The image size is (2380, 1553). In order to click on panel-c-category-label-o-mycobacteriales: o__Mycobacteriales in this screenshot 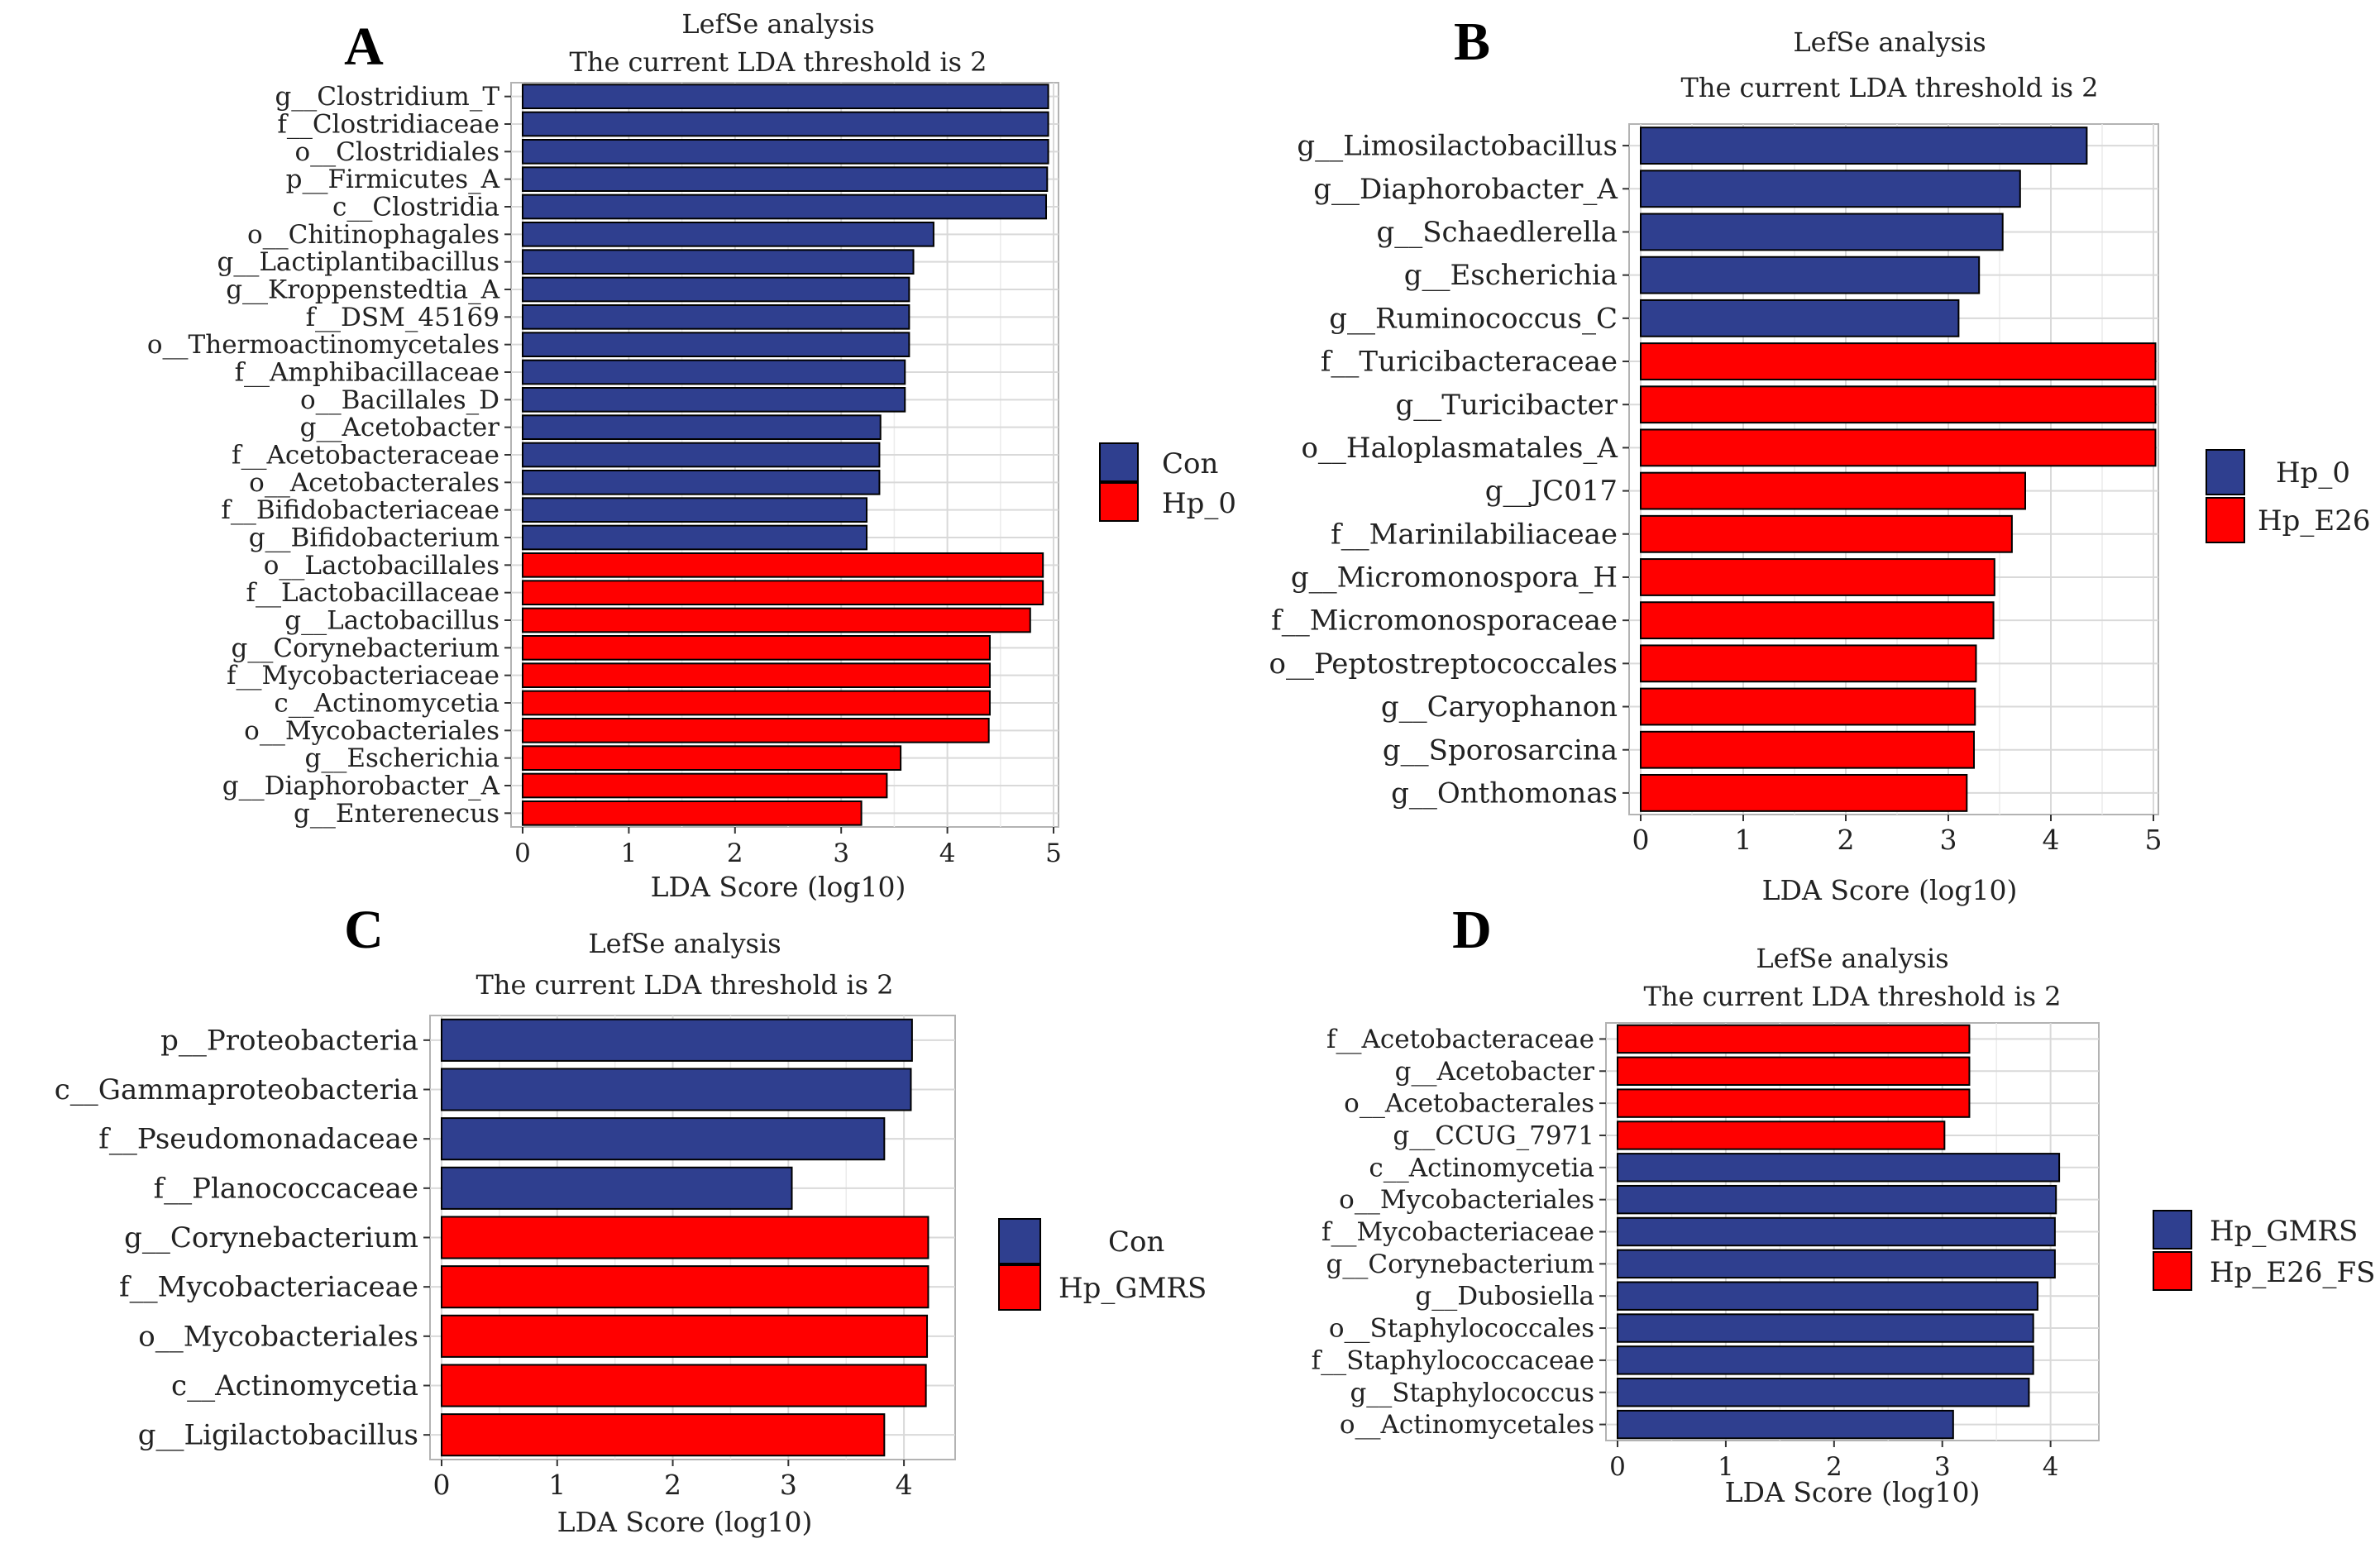, I will do `click(278, 1336)`.